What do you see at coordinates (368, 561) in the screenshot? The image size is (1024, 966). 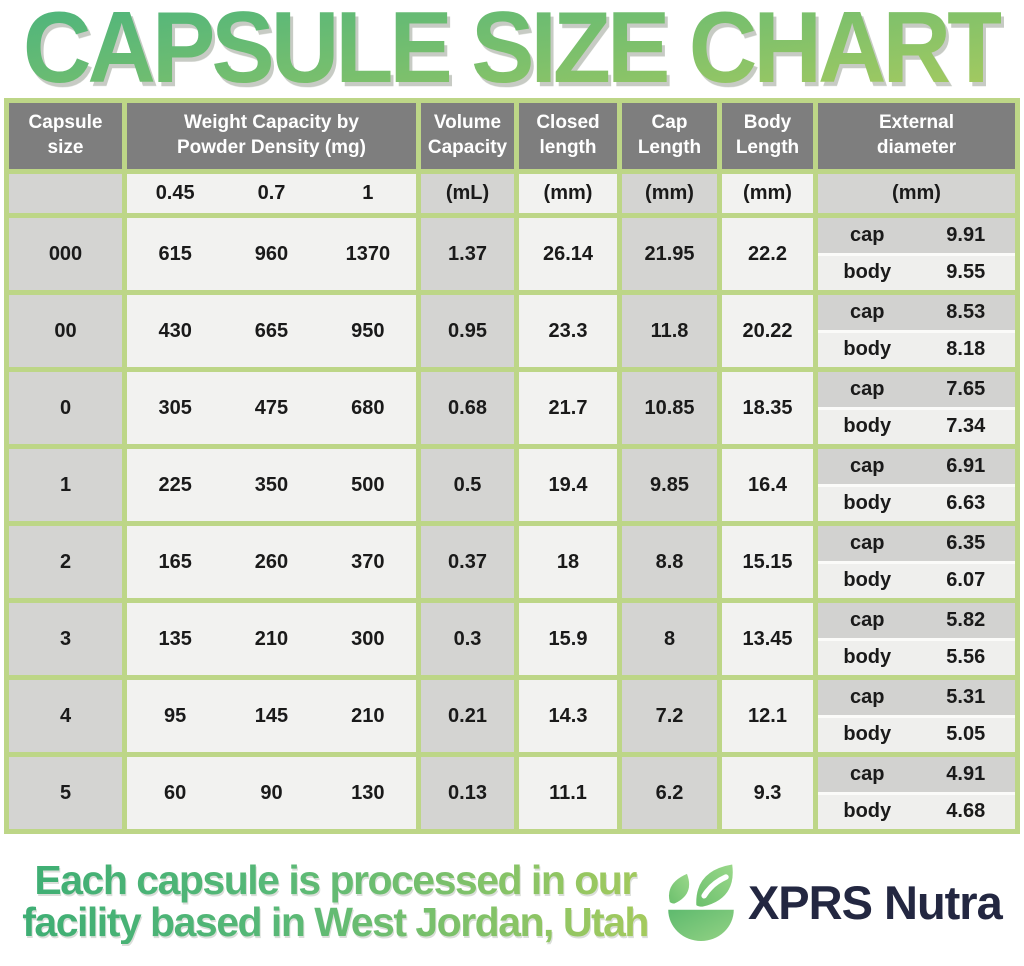 I see `weight-1-value: 370` at bounding box center [368, 561].